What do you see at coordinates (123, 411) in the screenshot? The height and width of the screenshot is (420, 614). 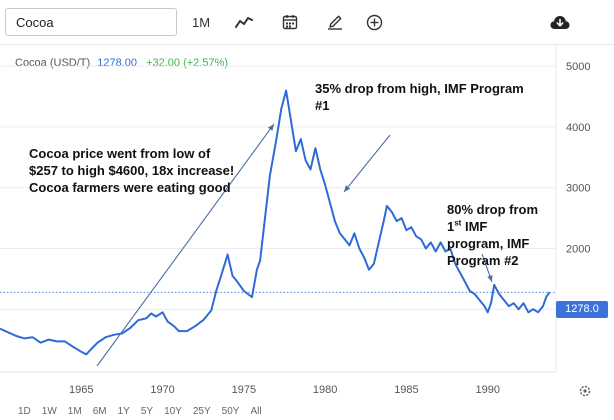 I see `range-option-1y: 1Y` at bounding box center [123, 411].